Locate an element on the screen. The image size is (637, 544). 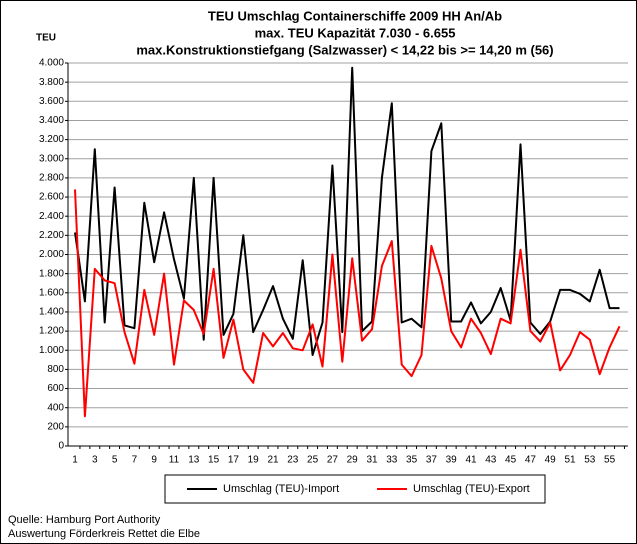
x-tick-label: 51 is located at coordinates (570, 460).